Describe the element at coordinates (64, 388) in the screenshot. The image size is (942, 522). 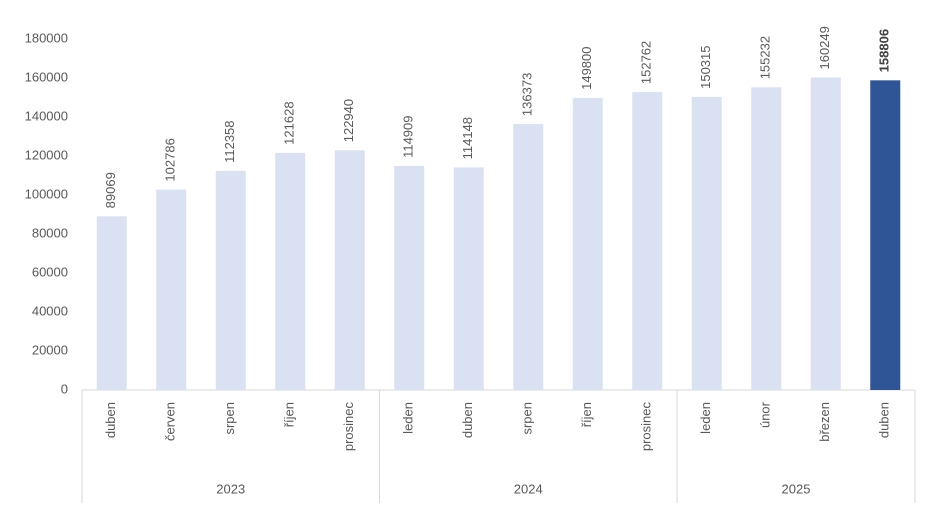
I see `y-tick-label: 0` at that location.